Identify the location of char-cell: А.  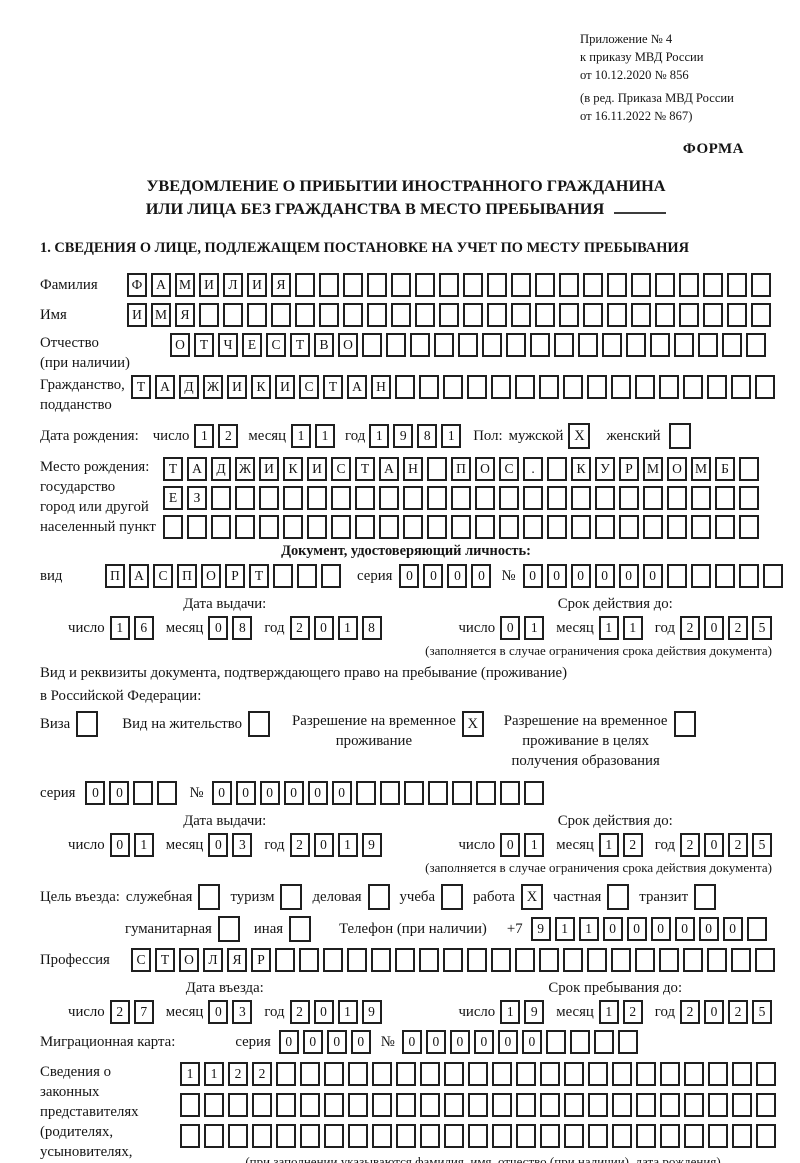
(139, 576).